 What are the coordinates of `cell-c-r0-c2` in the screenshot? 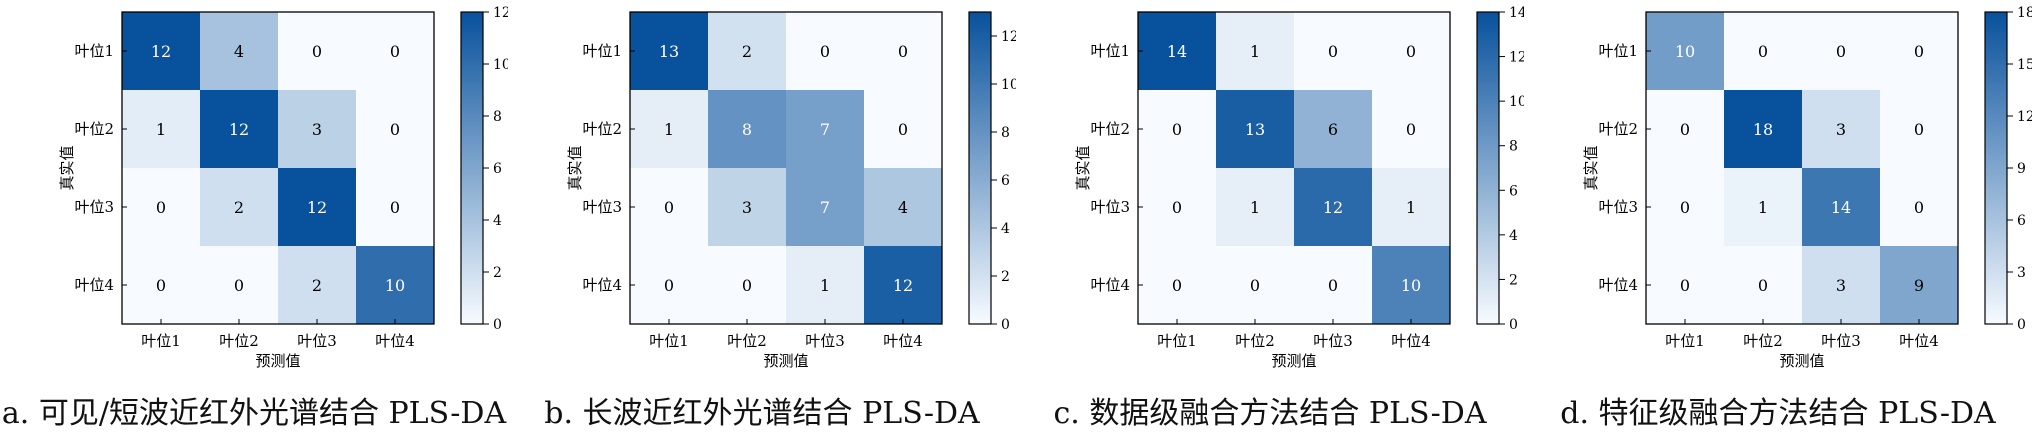 It's located at (1333, 51).